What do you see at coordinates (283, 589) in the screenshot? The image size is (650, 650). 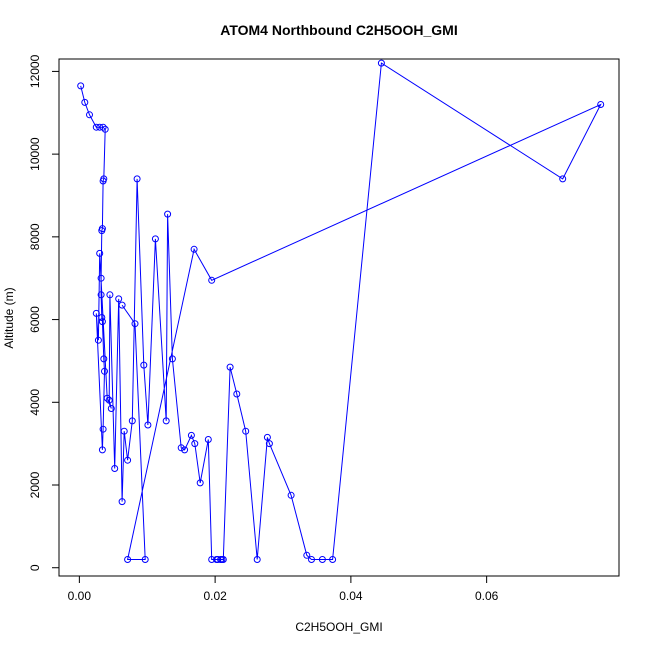 I see `x-axis: 0.00 0.02 0.04 0.06` at bounding box center [283, 589].